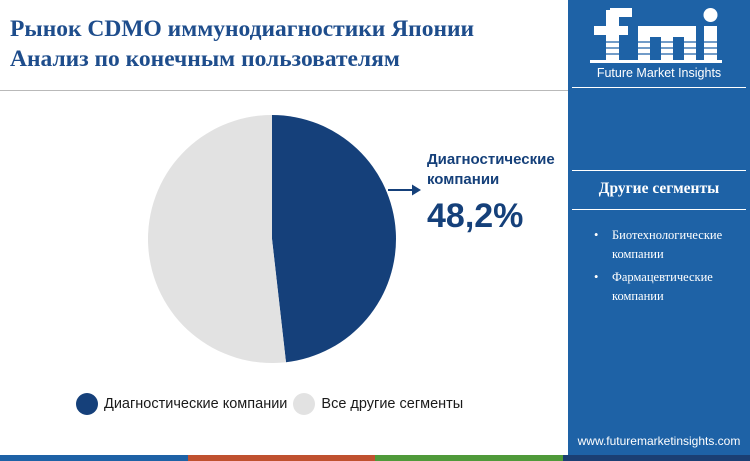  Describe the element at coordinates (242, 29) in the screenshot. I see `title-line-1: Рынок CDMO иммунодиагностики Японии` at that location.